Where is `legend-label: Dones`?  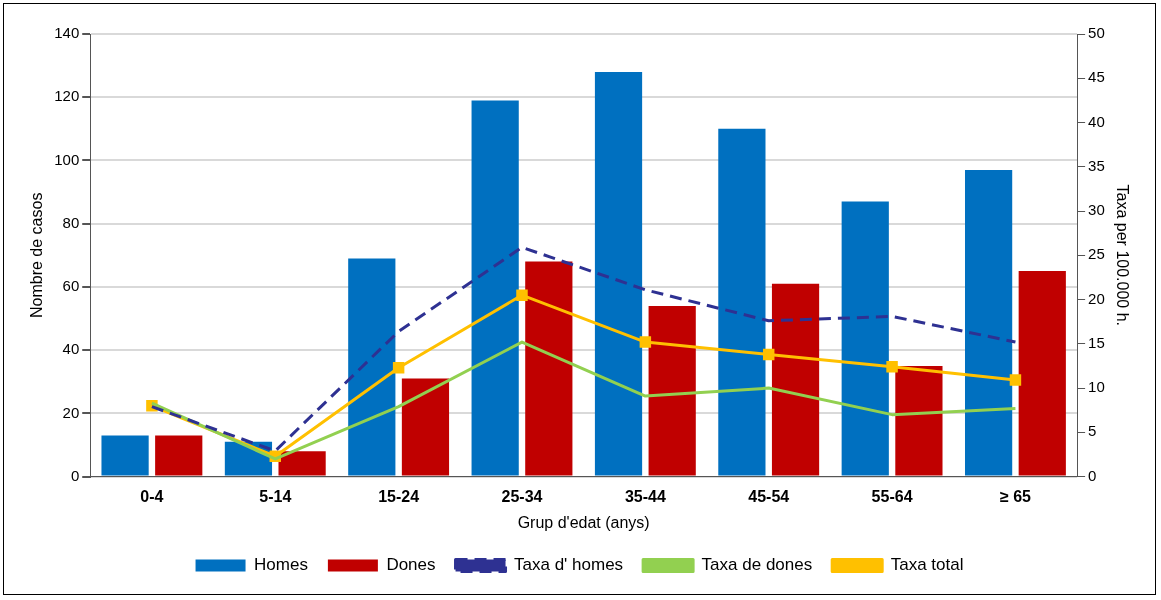 legend-label: Dones is located at coordinates (411, 565).